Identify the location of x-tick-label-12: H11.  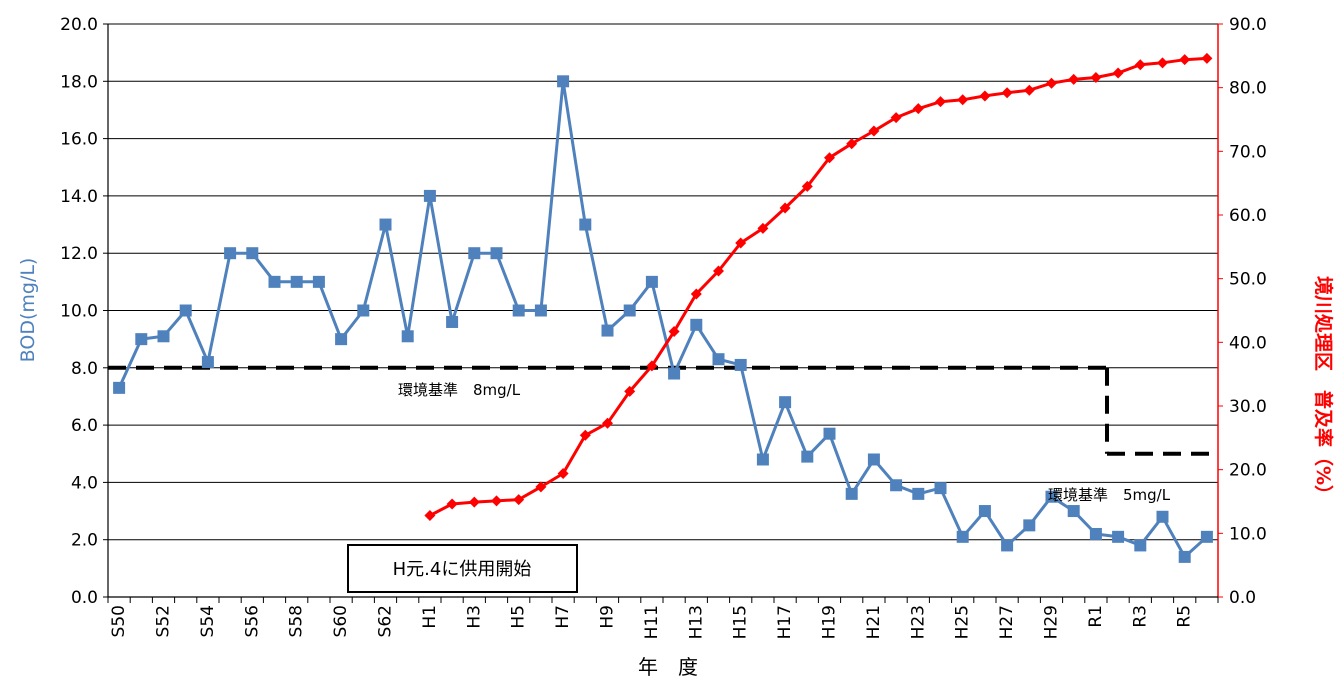
(652, 622).